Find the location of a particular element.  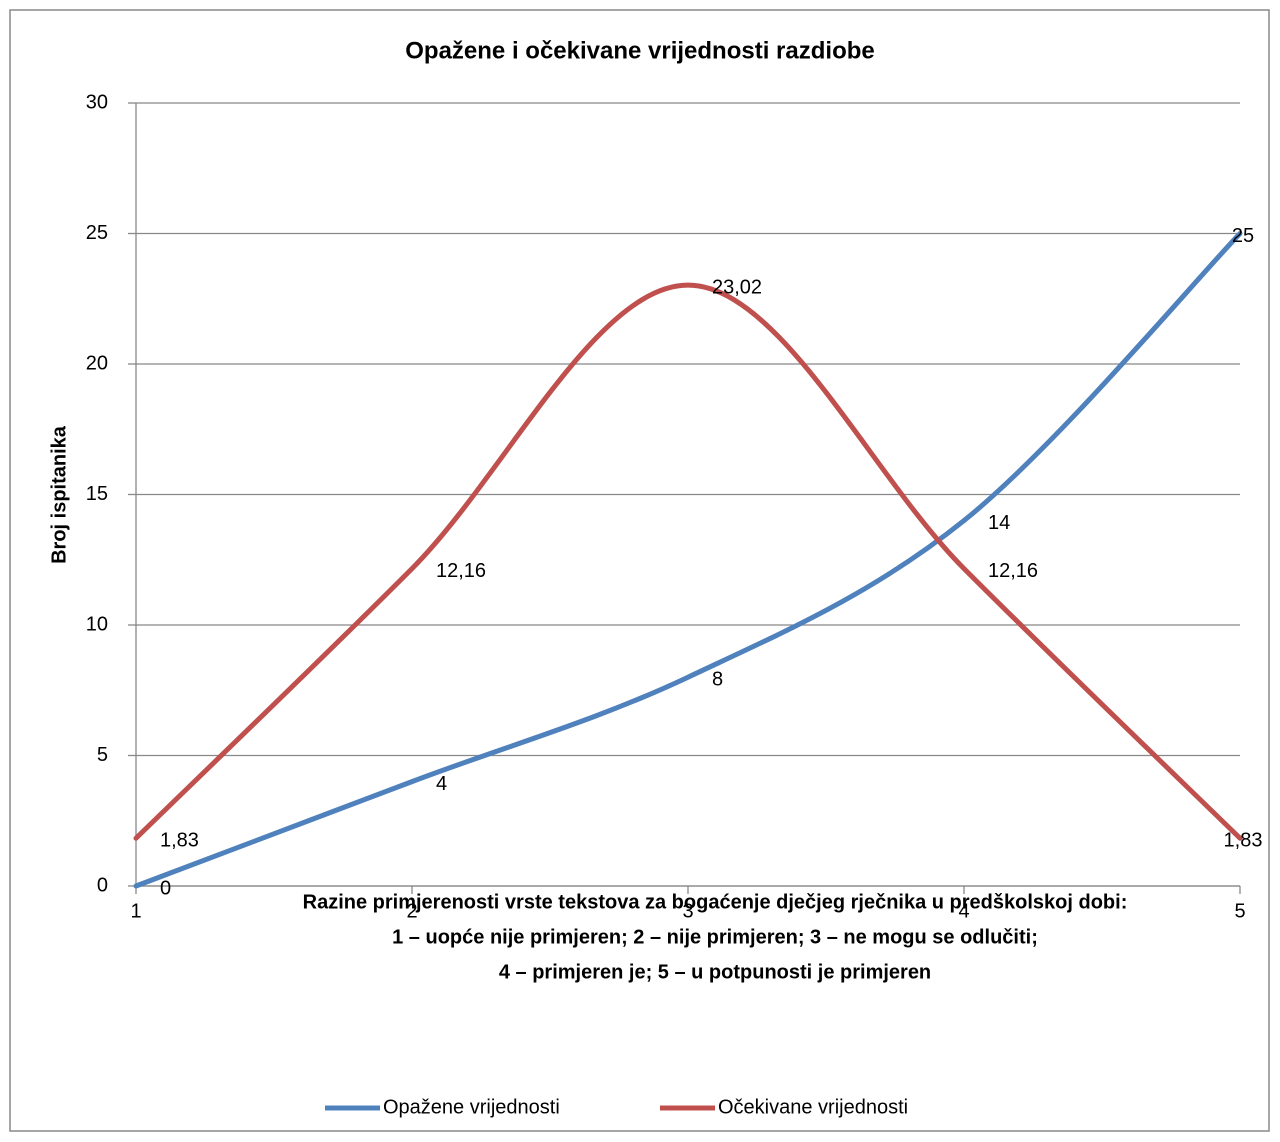

x-tick-label: 1 is located at coordinates (135, 911).